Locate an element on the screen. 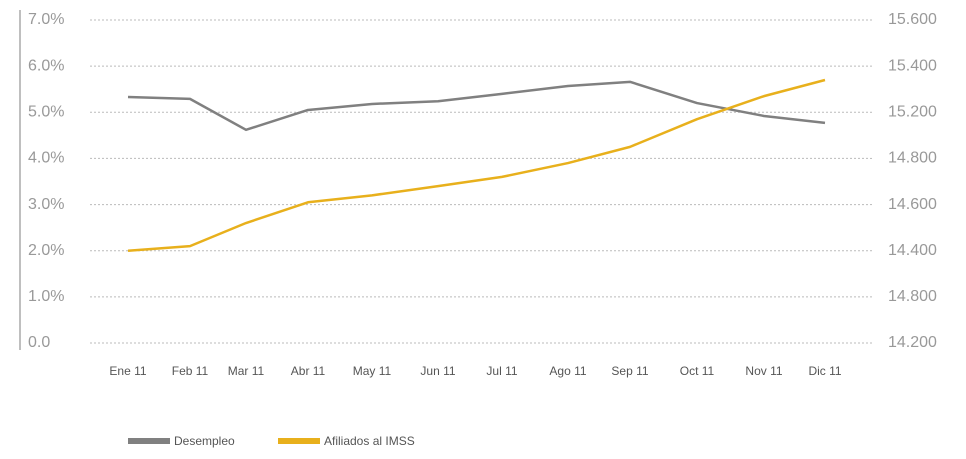 This screenshot has width=966, height=459. x-tick-label: Jul 11 is located at coordinates (501, 371).